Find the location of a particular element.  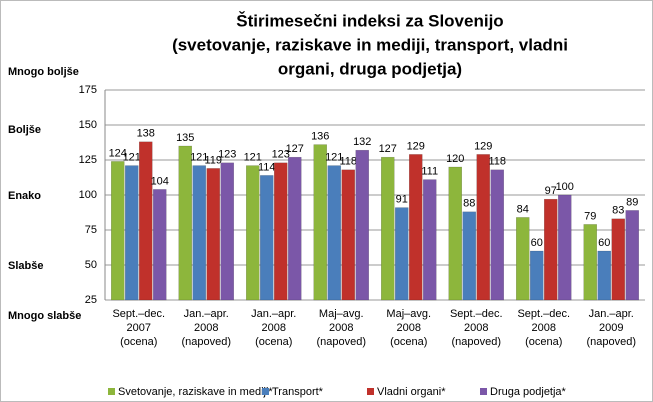

data-label: 135 is located at coordinates (185, 138).